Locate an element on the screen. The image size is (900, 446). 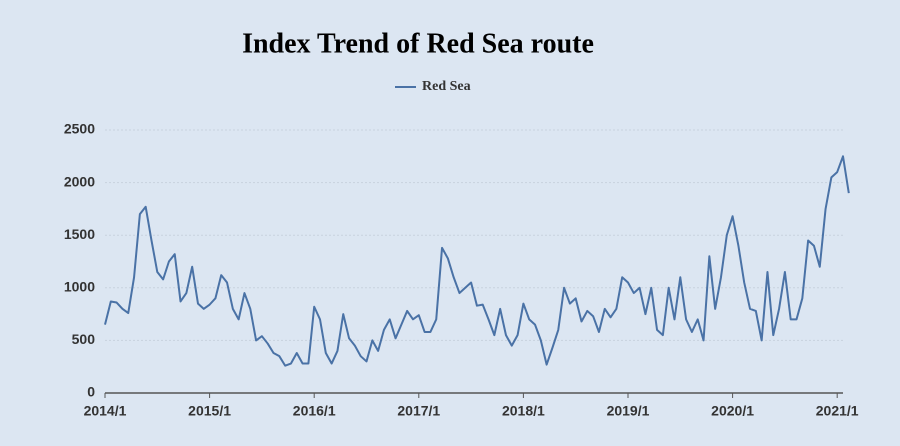
x-tick-label: 2014/1 is located at coordinates (105, 411).